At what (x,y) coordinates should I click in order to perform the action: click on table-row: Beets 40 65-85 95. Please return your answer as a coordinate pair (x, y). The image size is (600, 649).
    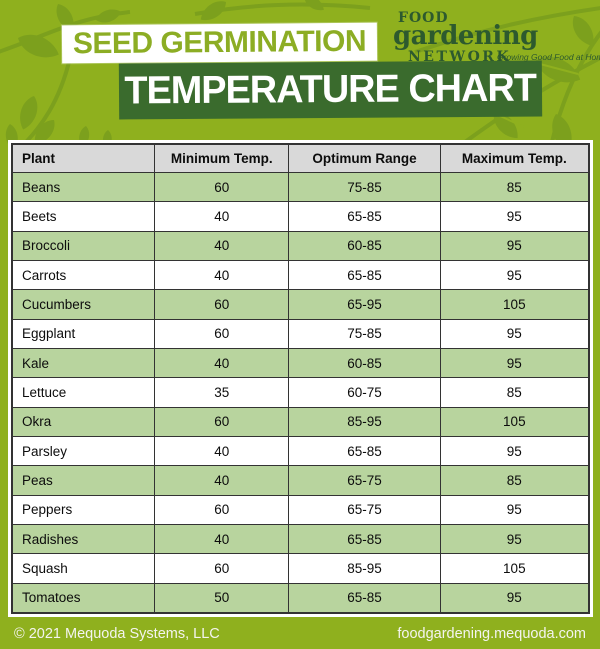
    Looking at the image, I should click on (300, 216).